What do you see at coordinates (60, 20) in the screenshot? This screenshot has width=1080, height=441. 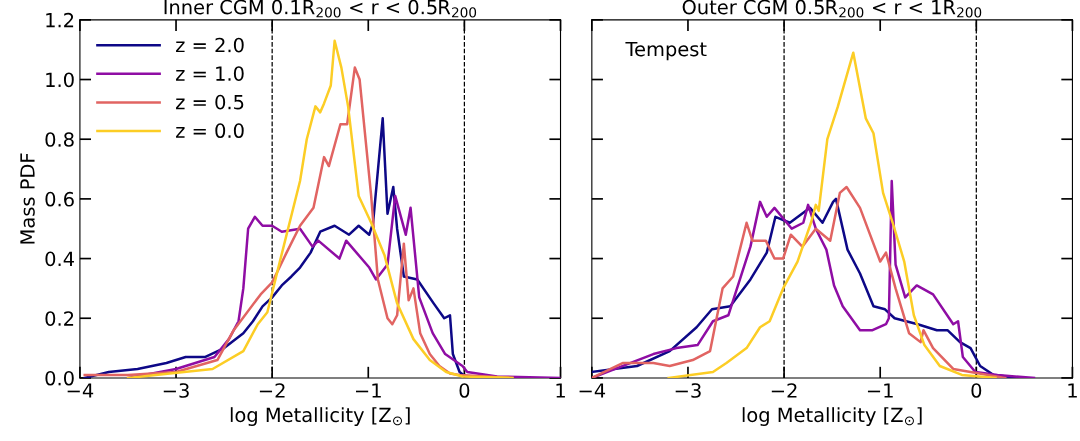 I see `y-tick-label: 1.2` at bounding box center [60, 20].